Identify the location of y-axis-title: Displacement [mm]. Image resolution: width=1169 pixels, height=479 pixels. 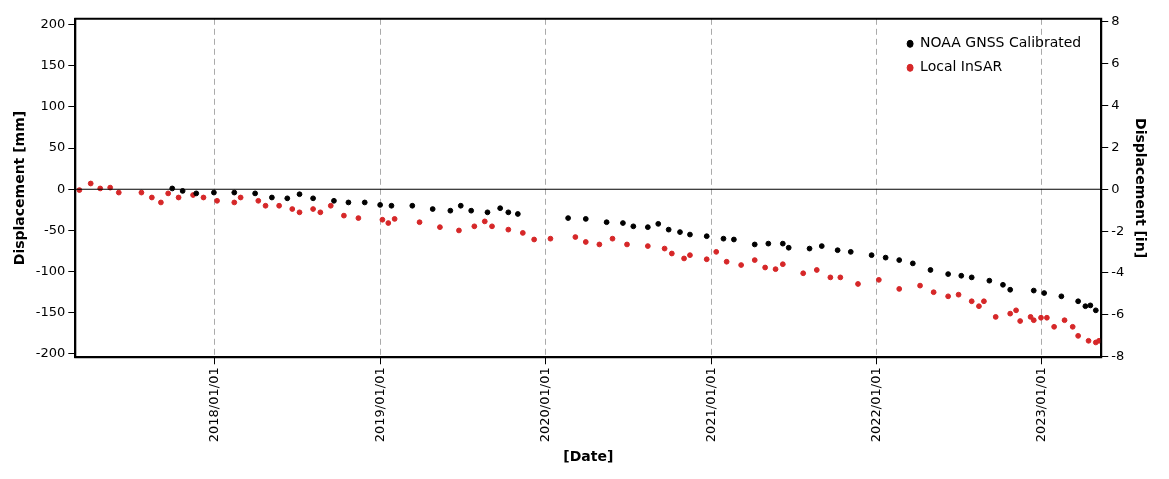
(19, 188).